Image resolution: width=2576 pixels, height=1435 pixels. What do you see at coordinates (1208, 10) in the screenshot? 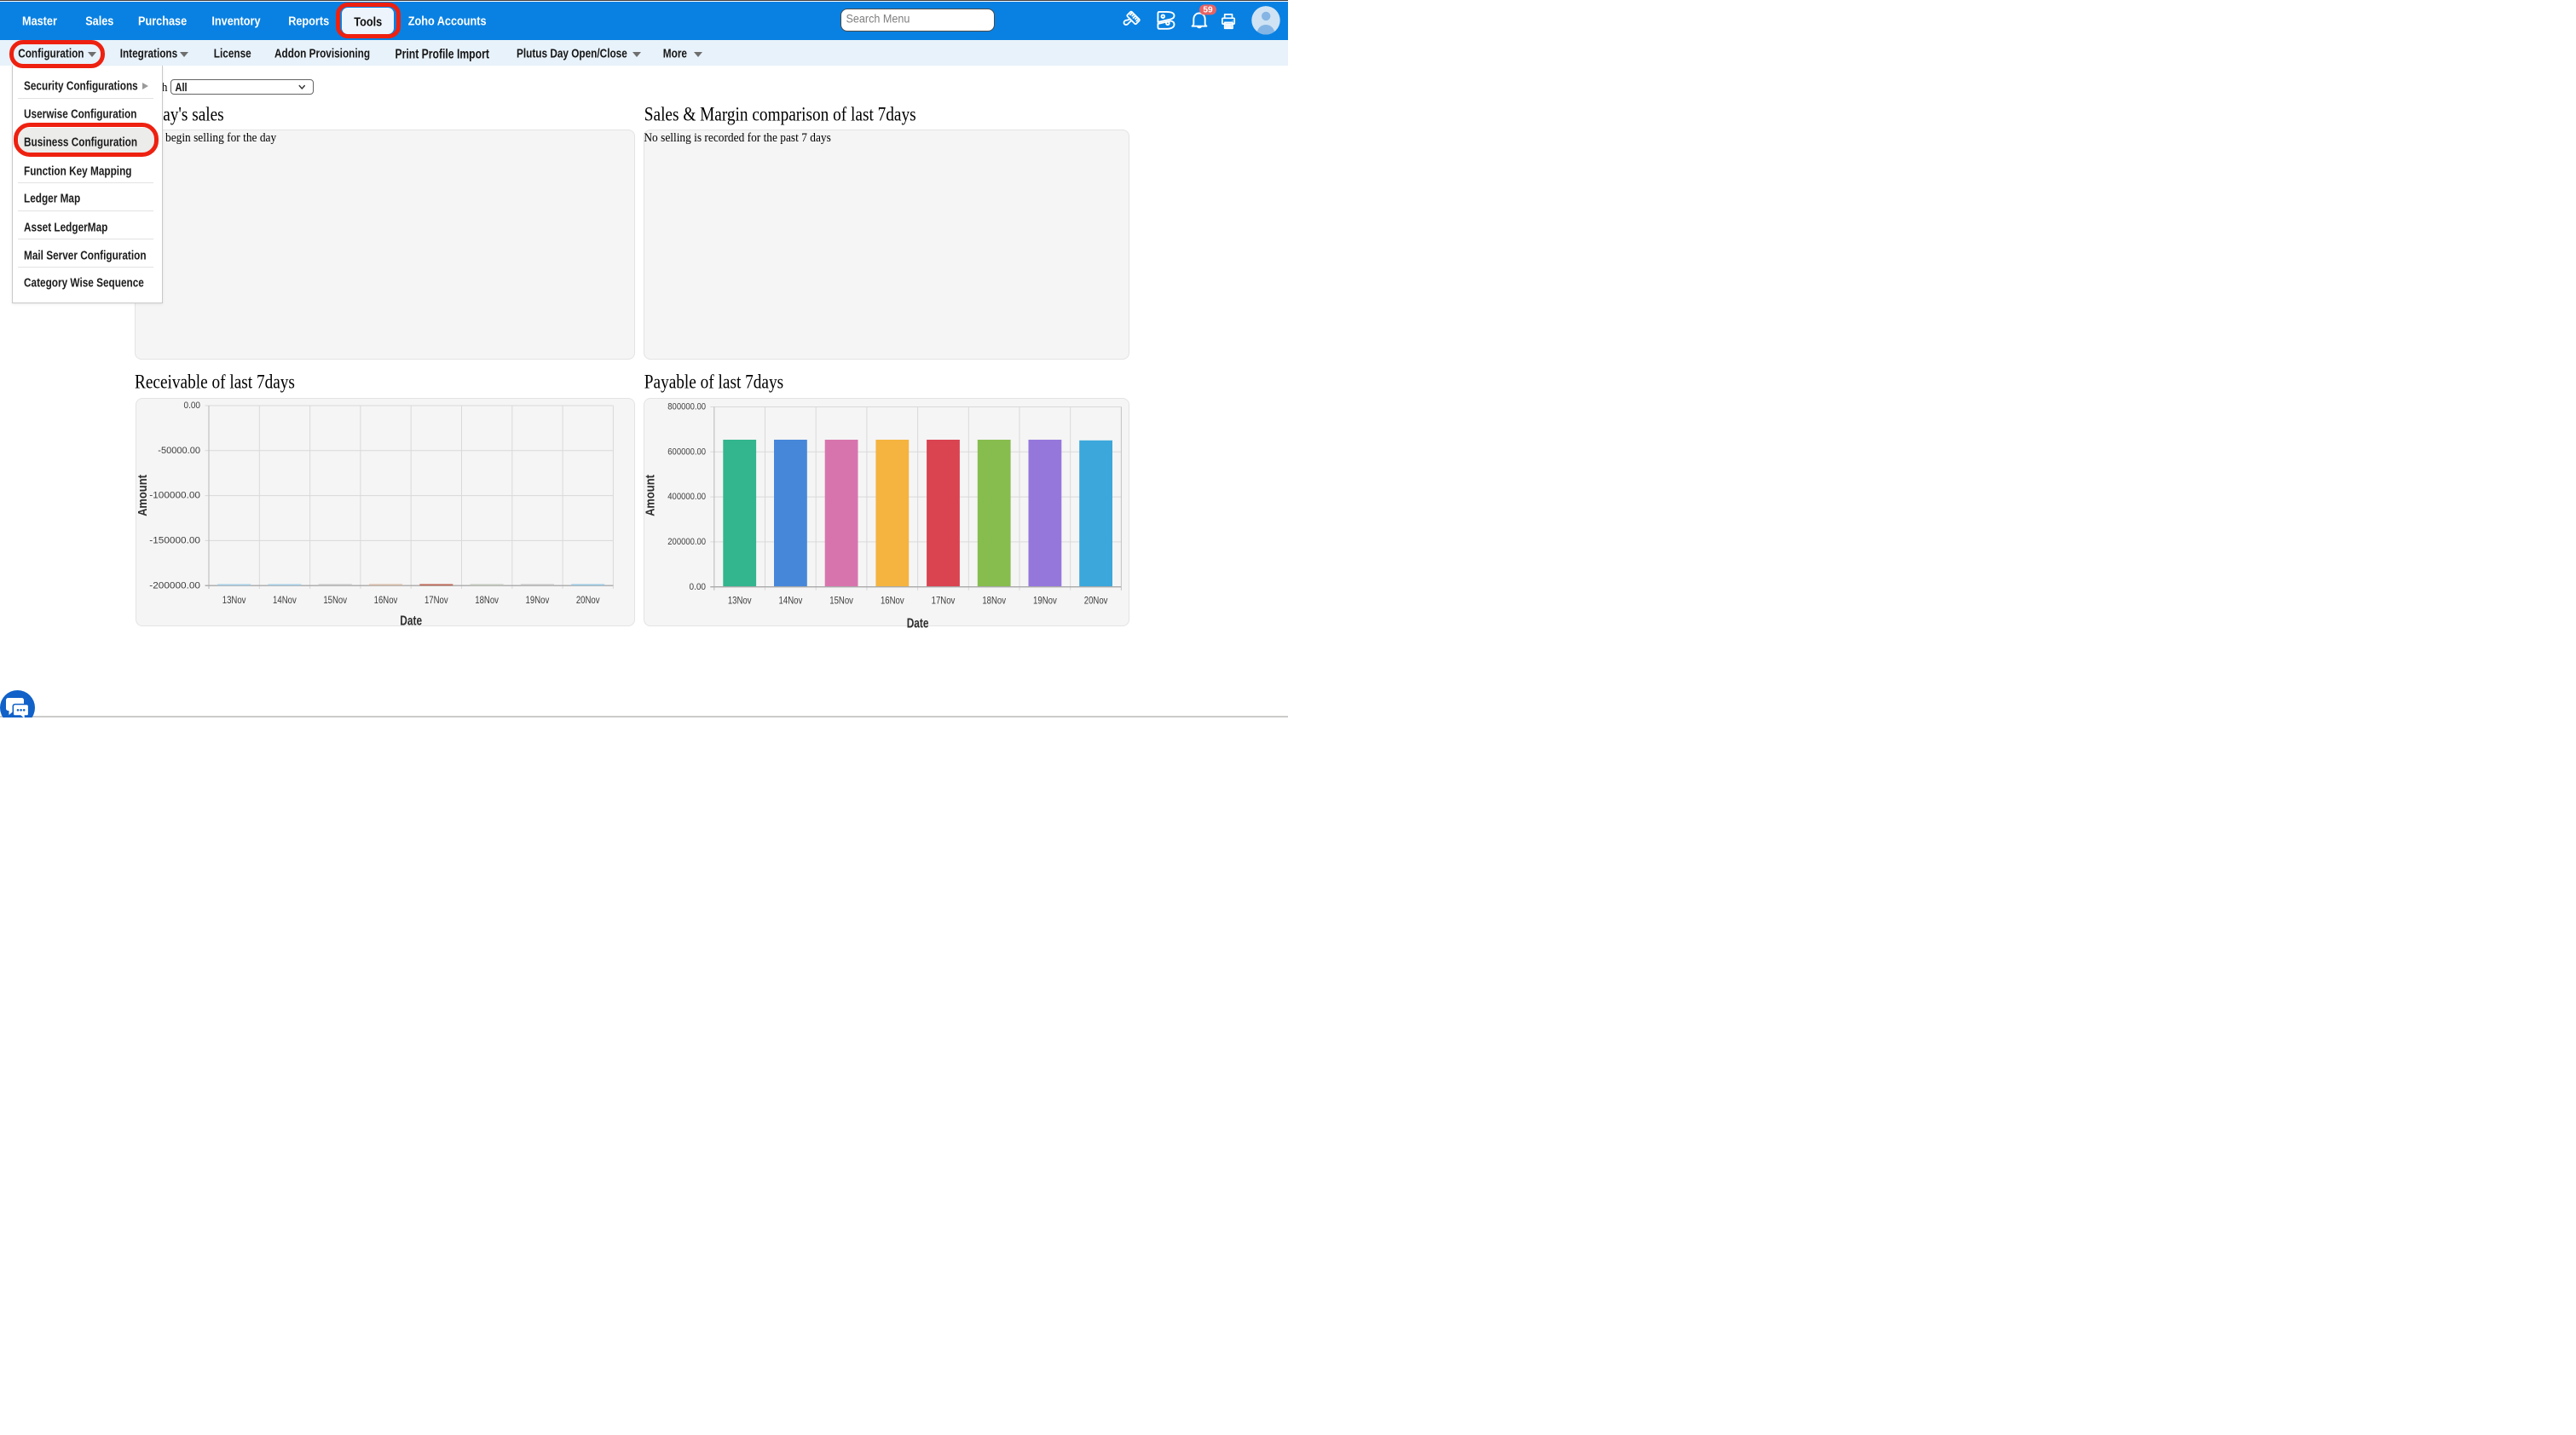
I see `svg-text: 59` at bounding box center [1208, 10].